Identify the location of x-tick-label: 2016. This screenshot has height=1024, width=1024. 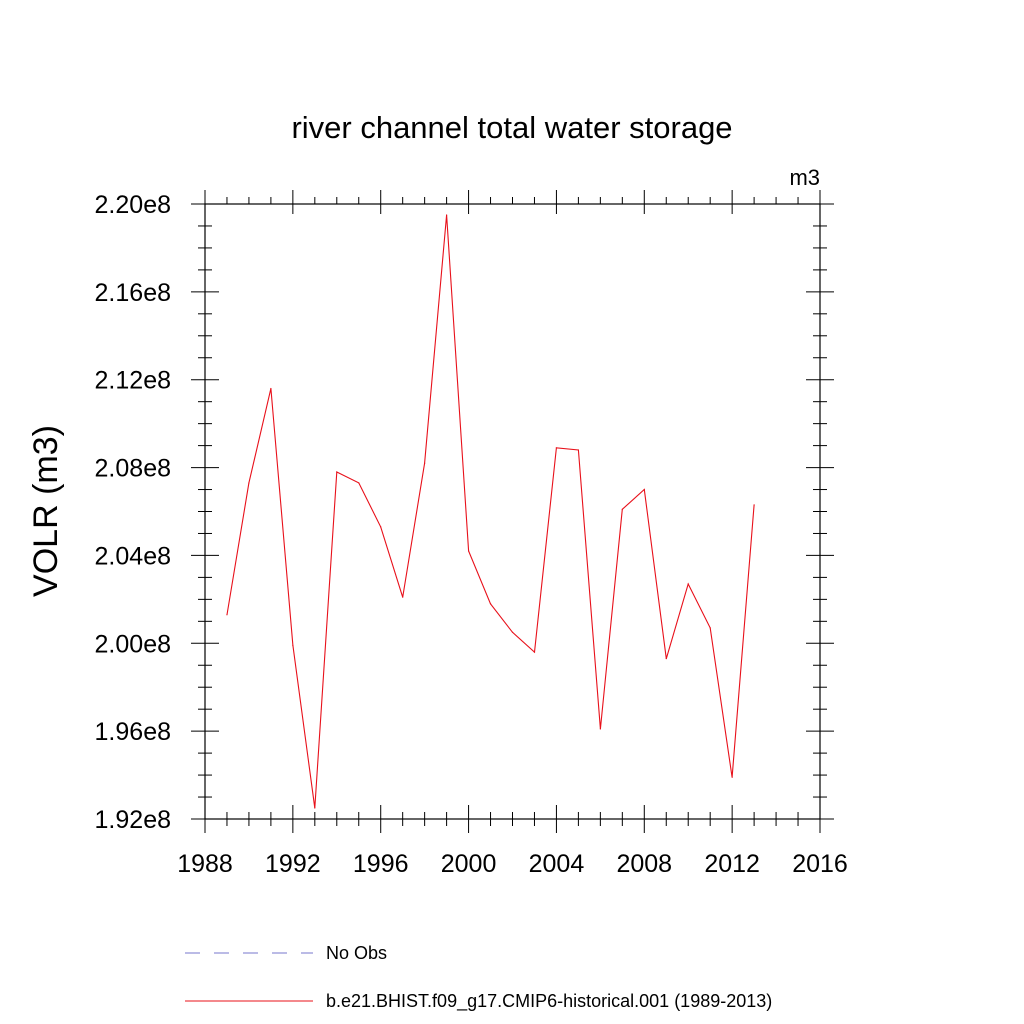
(820, 864).